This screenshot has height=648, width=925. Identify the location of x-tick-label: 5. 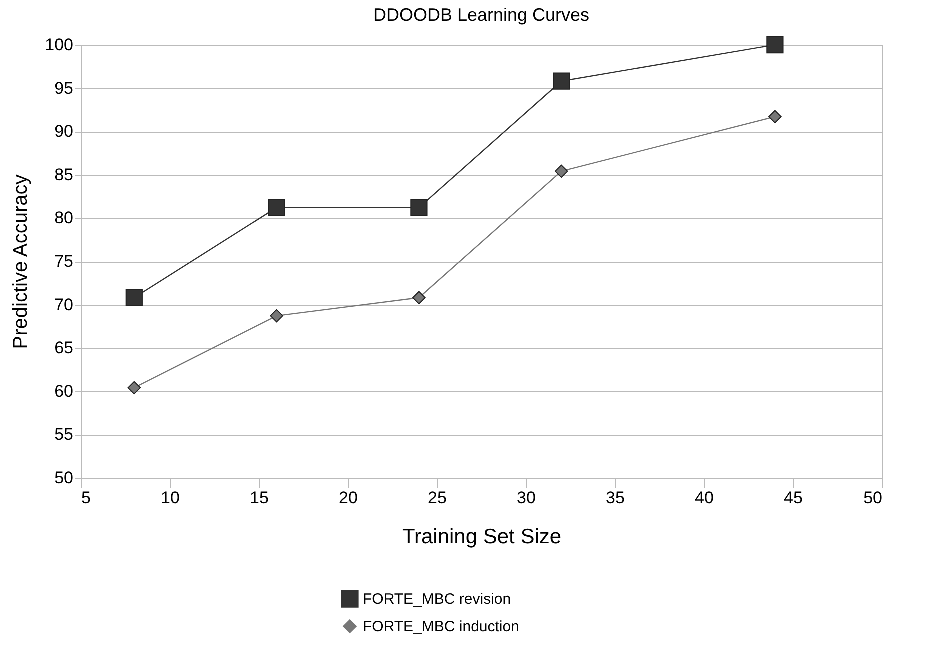
(86, 498).